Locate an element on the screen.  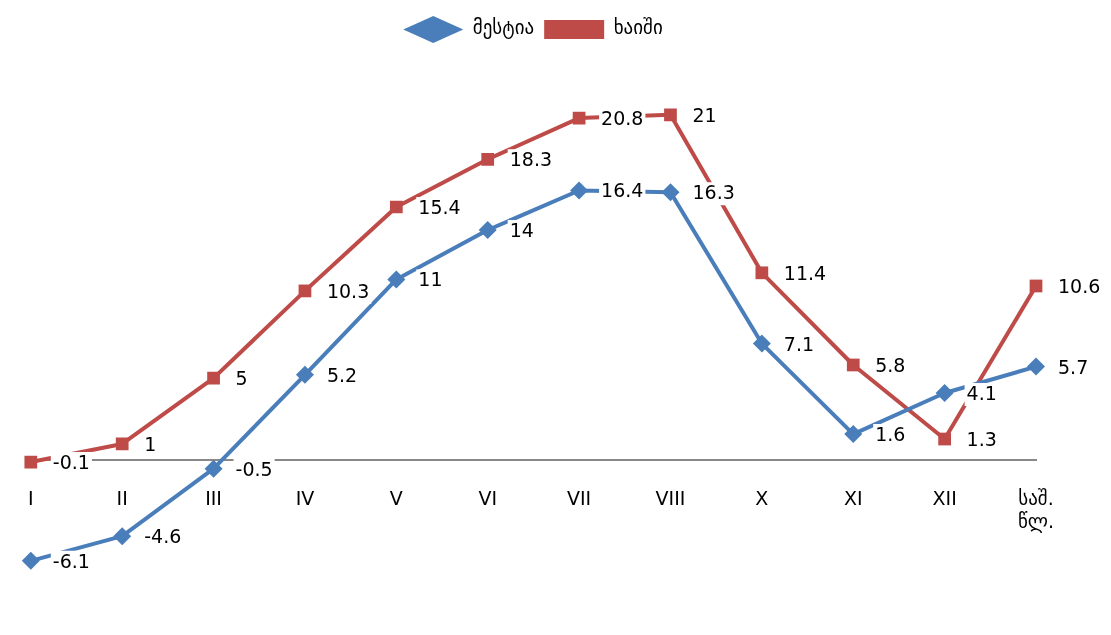
data-label: 5.7 is located at coordinates (1073, 366).